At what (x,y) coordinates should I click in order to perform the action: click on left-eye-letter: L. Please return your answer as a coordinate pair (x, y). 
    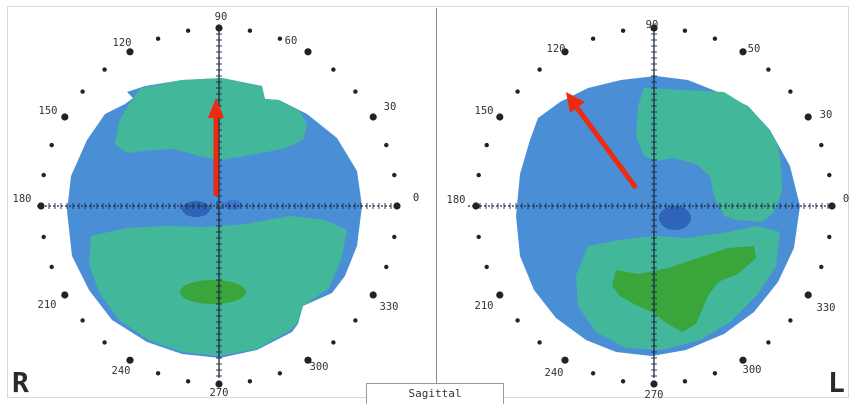
    Looking at the image, I should click on (836, 382).